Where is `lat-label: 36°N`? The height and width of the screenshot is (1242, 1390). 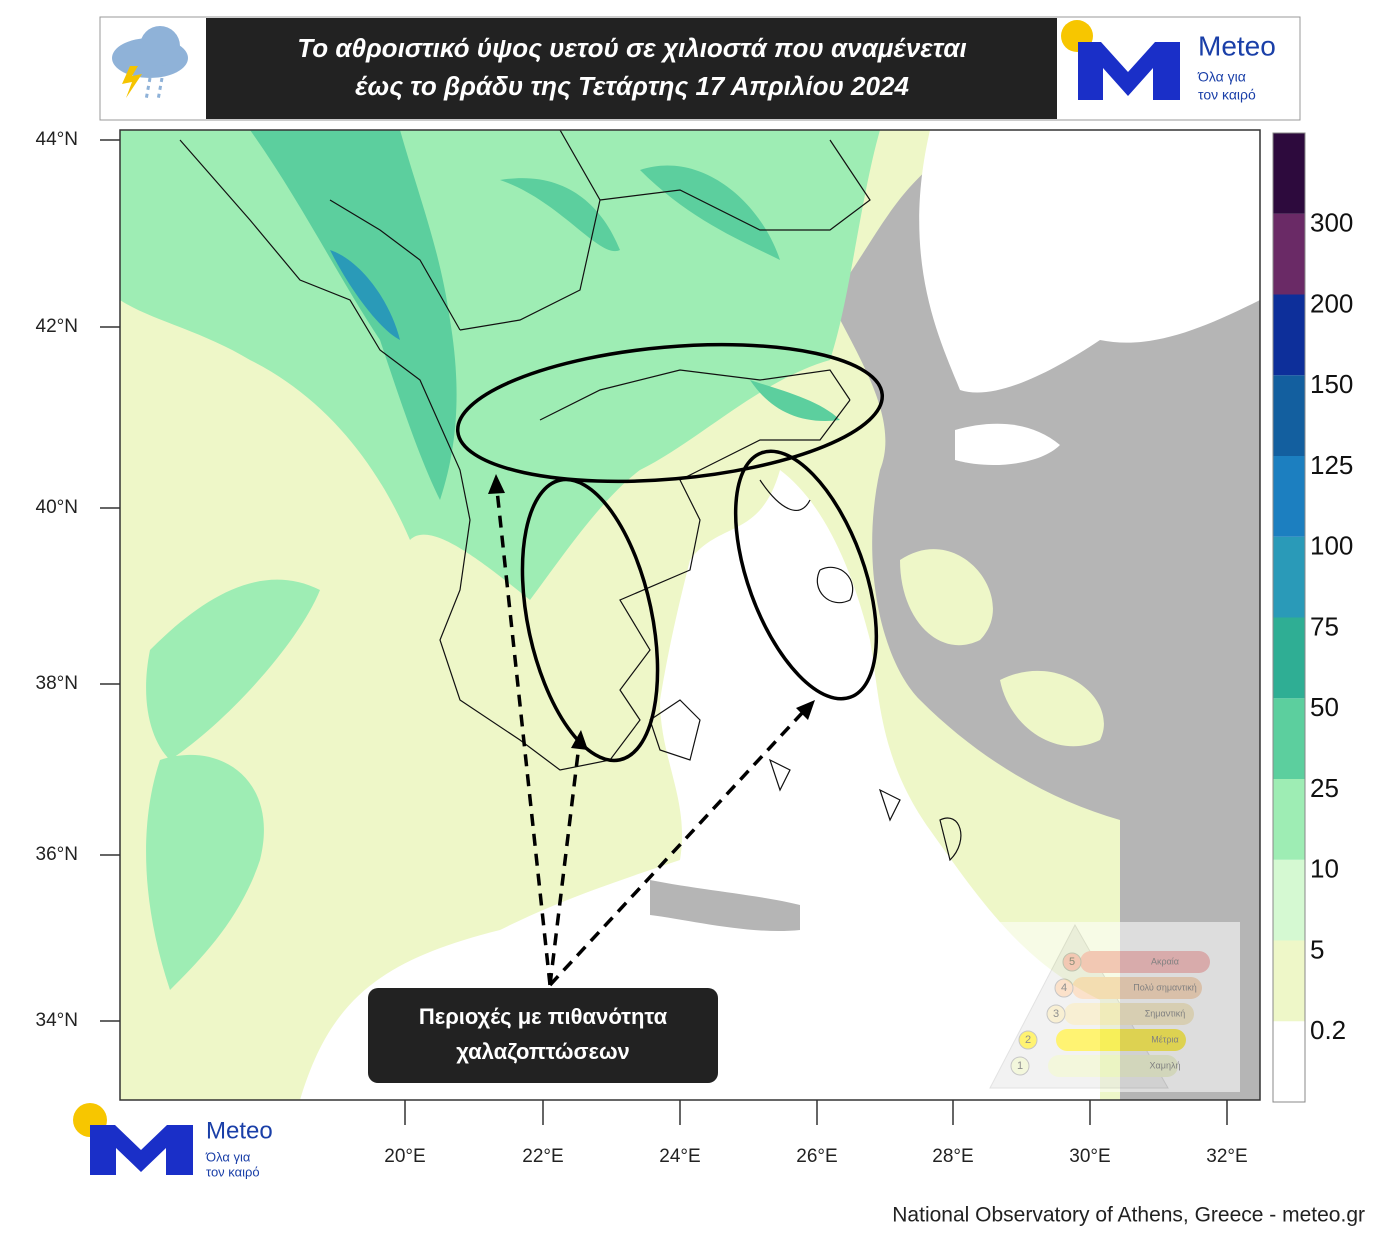
lat-label: 36°N is located at coordinates (57, 854).